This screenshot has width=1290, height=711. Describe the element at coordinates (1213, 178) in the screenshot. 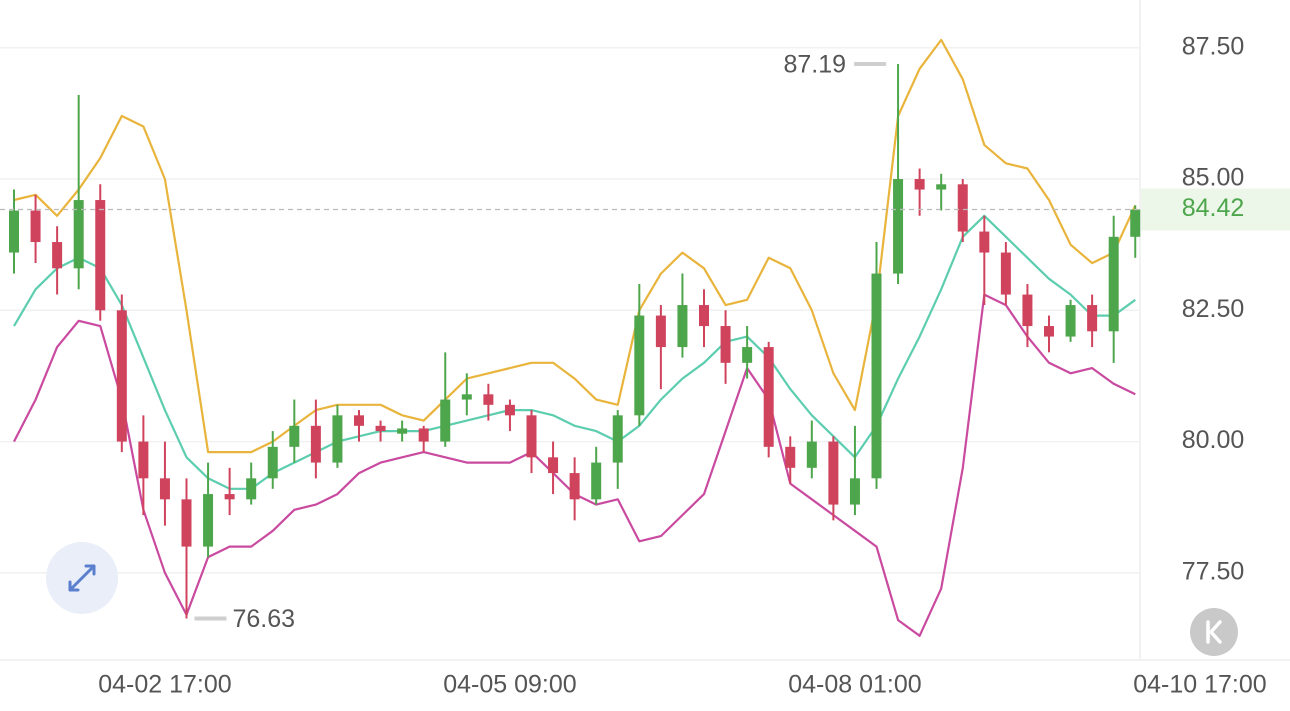

I see `y-tick-label: 85.00` at that location.